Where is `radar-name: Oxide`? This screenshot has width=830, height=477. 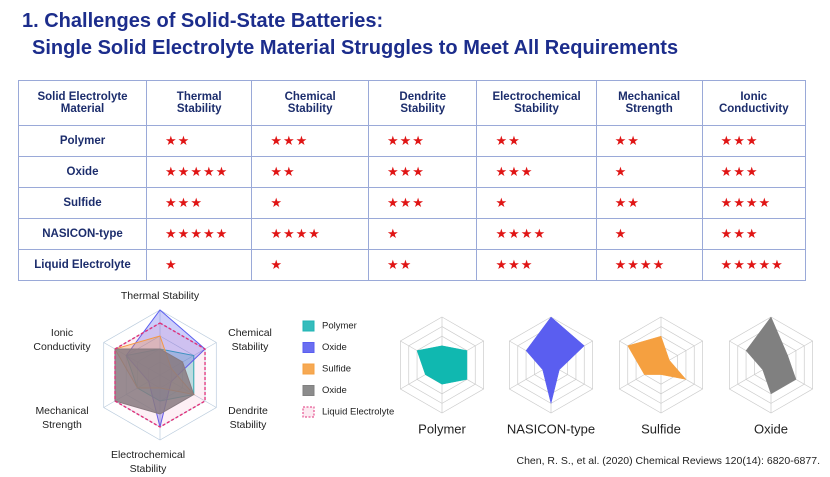
radar-name: Oxide is located at coordinates (771, 428).